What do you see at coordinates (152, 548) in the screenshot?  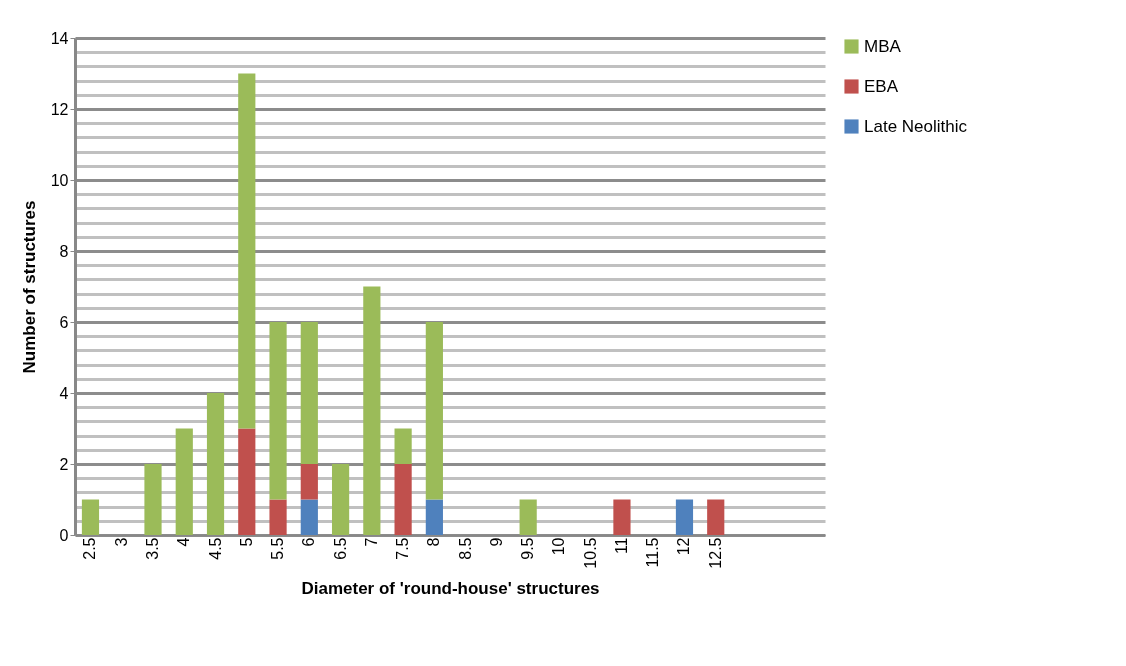 I see `x-tick-label: 3.5` at bounding box center [152, 548].